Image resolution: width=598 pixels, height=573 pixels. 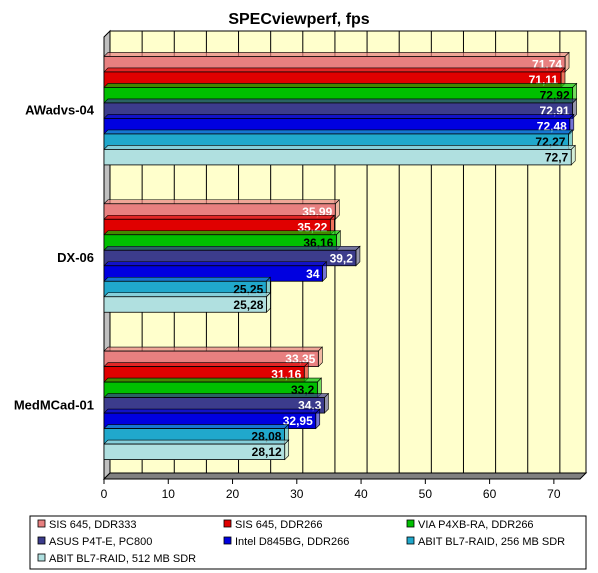 I want to click on legend-label: SIS 645, DDR333, so click(x=92, y=525).